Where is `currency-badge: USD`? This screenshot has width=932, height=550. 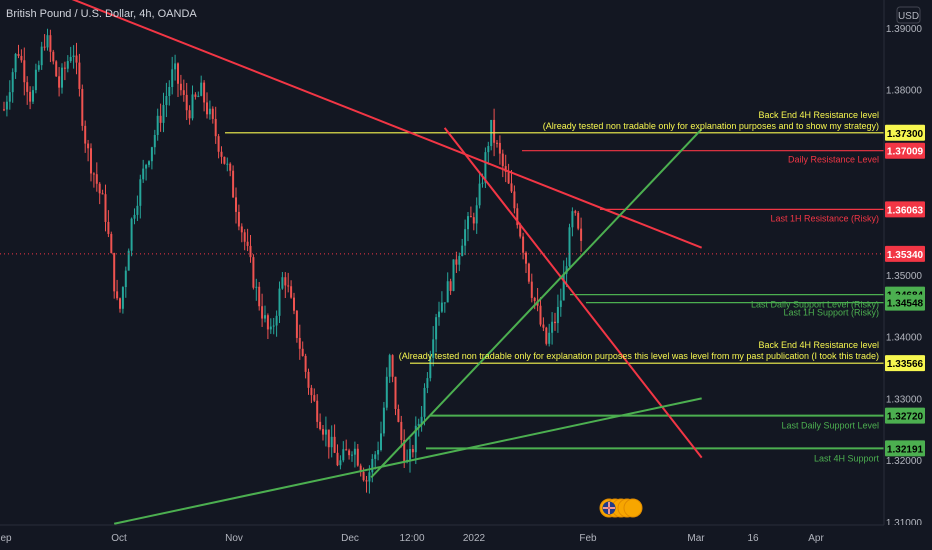
currency-badge: USD is located at coordinates (908, 15).